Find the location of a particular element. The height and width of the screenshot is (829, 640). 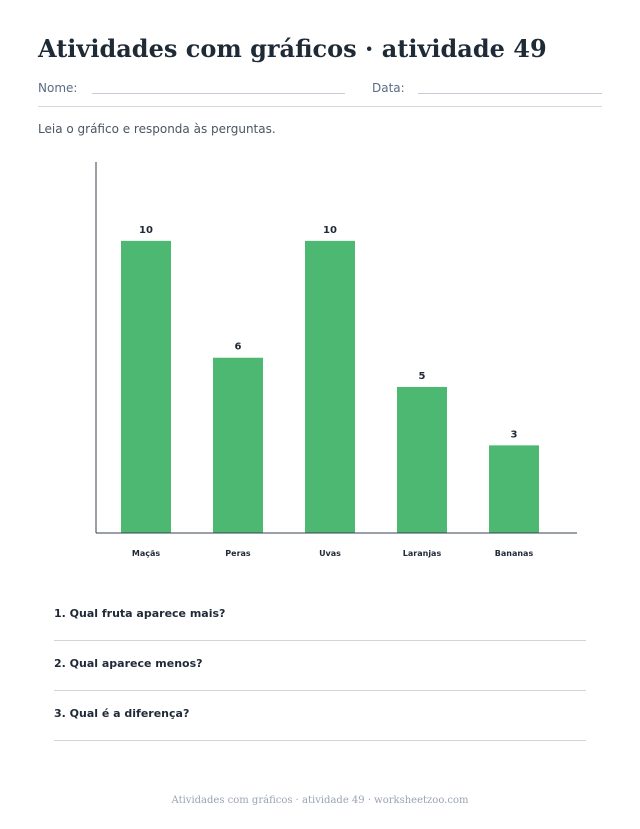

name-label: Nome: is located at coordinates (58, 88).